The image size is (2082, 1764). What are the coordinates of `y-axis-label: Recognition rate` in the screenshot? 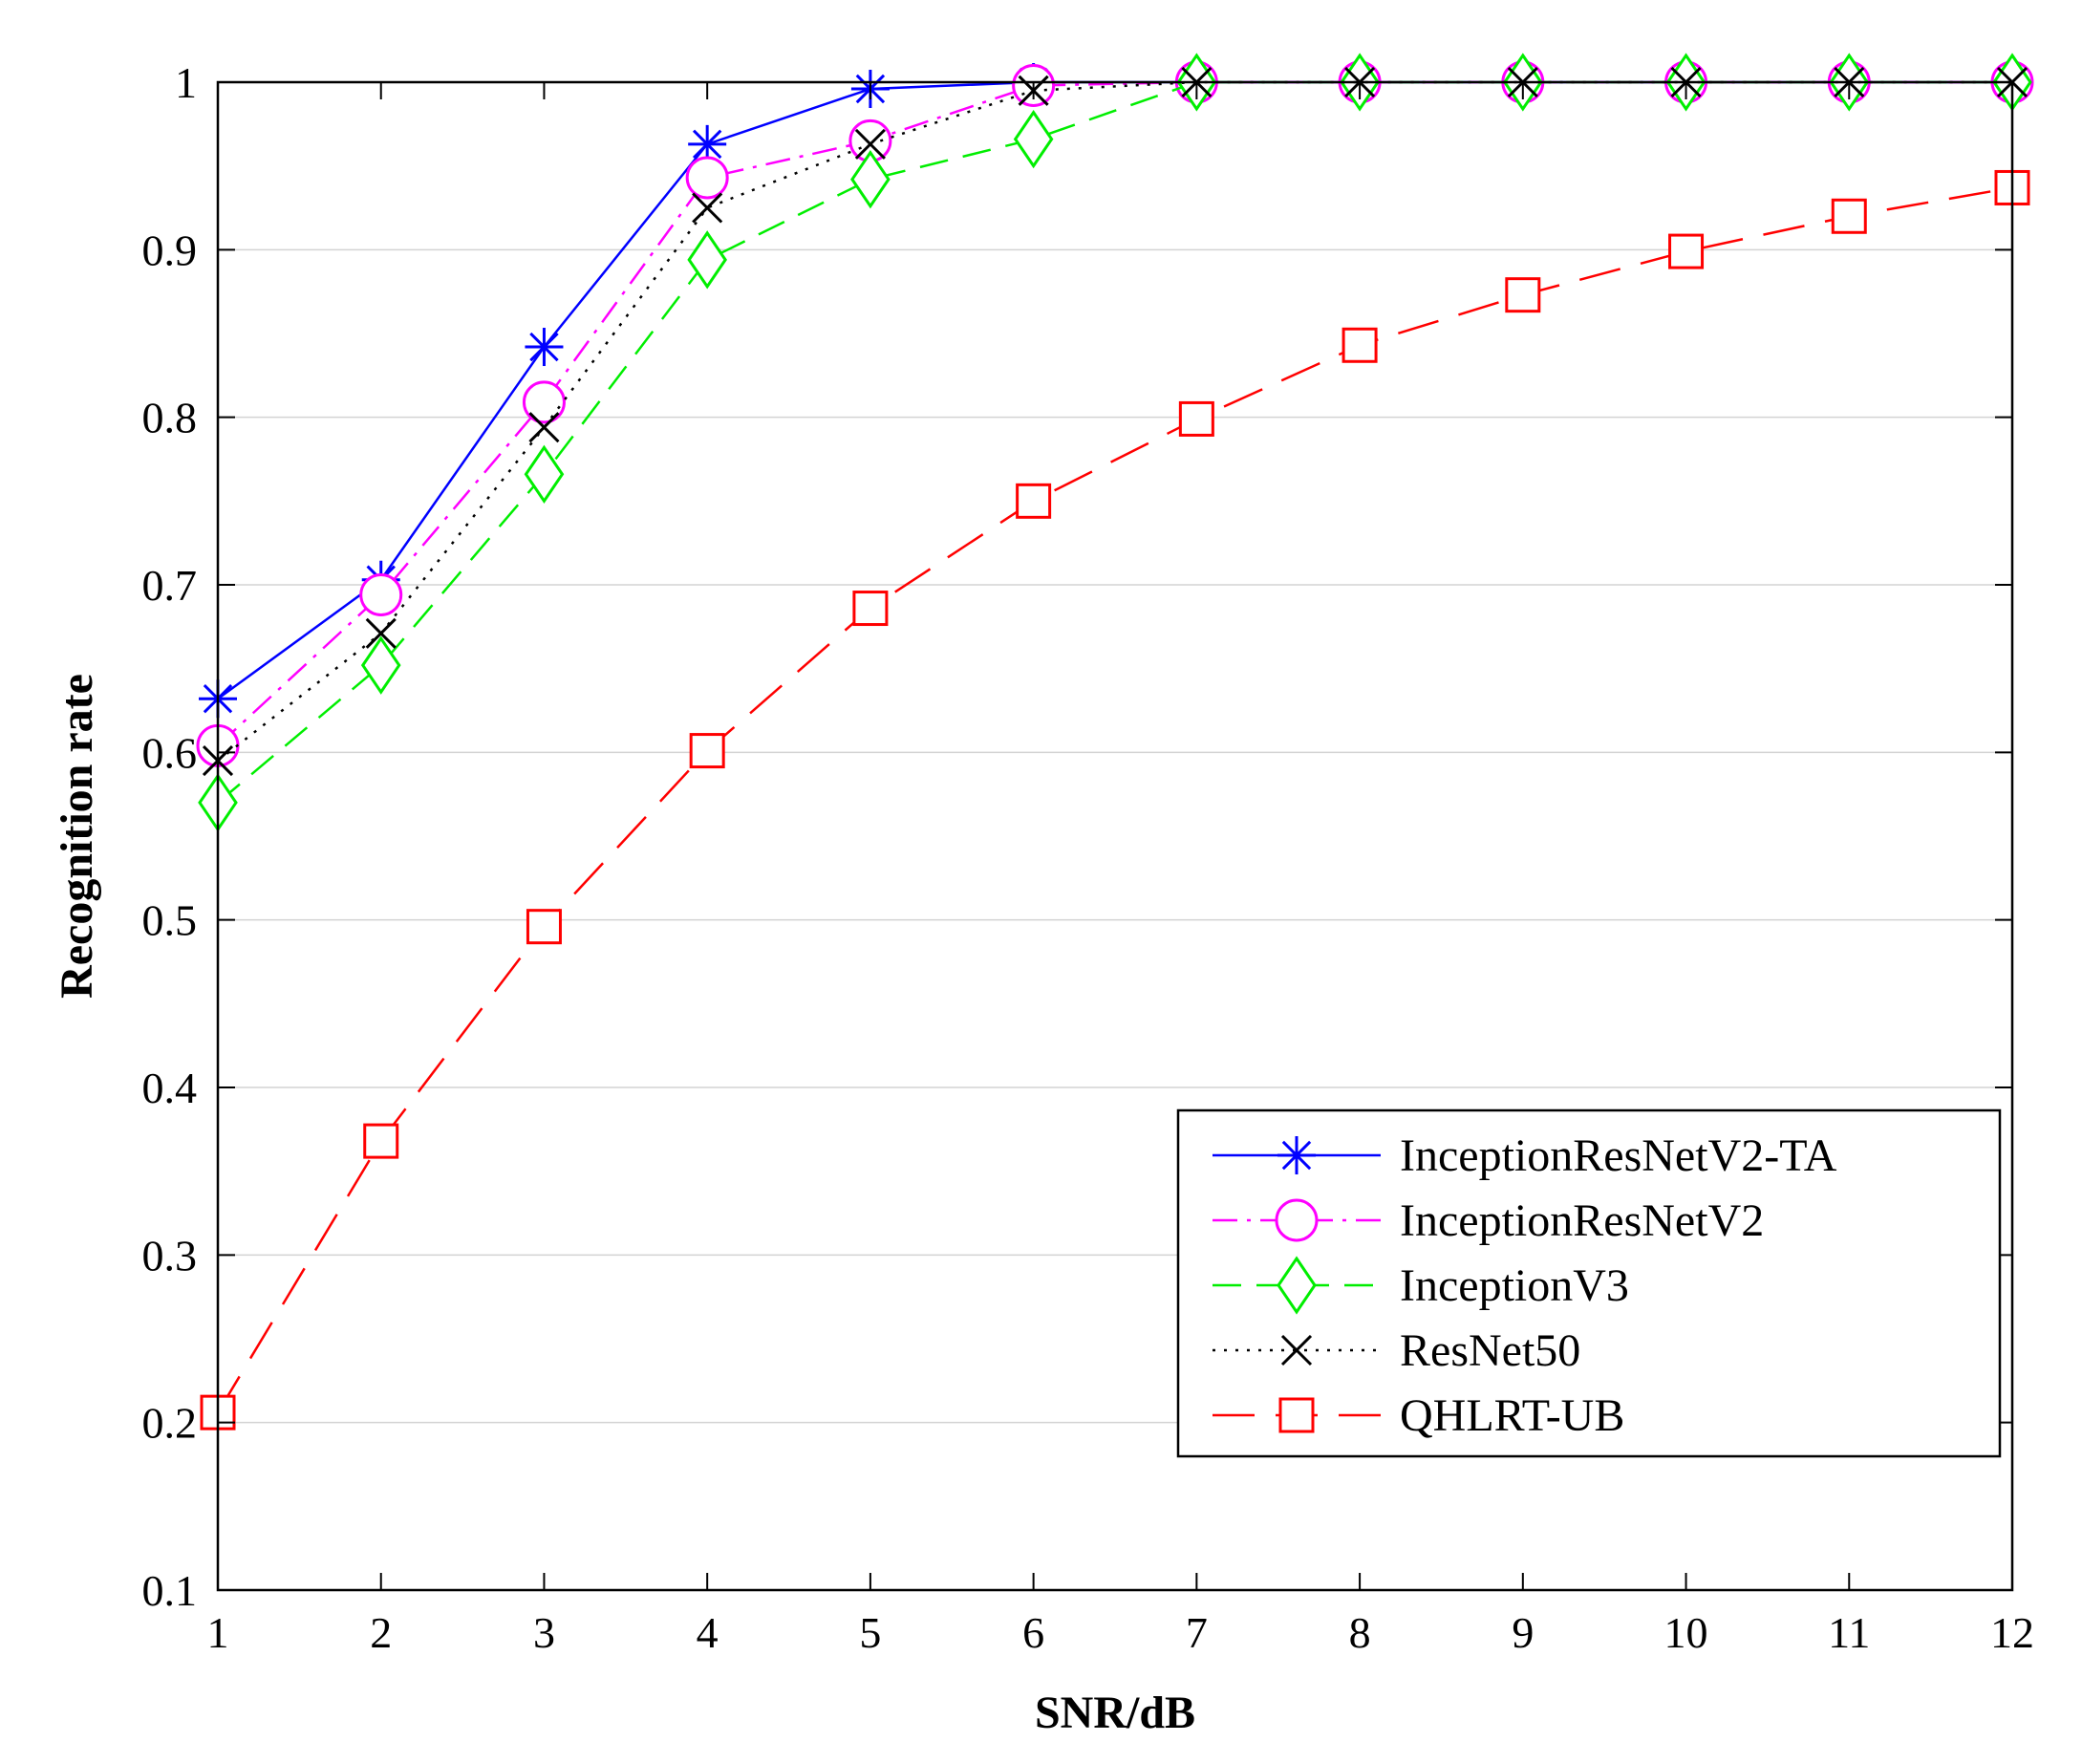 It's located at (77, 837).